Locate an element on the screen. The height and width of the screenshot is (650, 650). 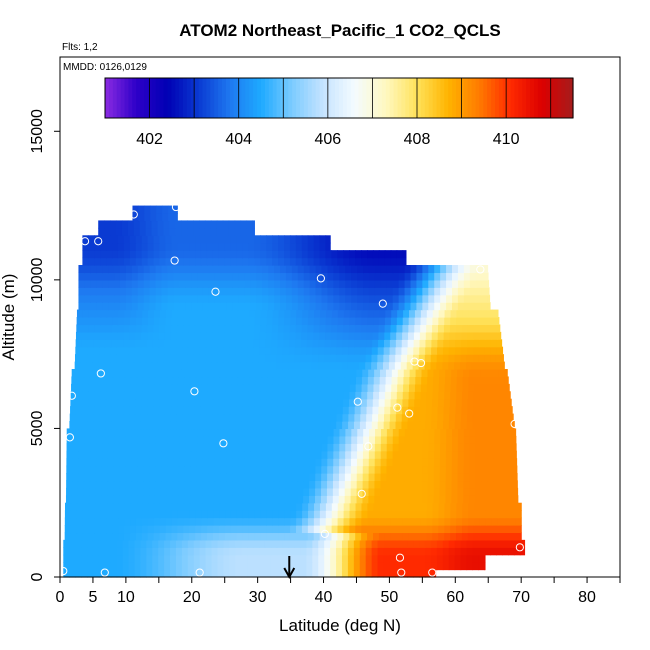
x-tick-label: 5 is located at coordinates (92, 597).